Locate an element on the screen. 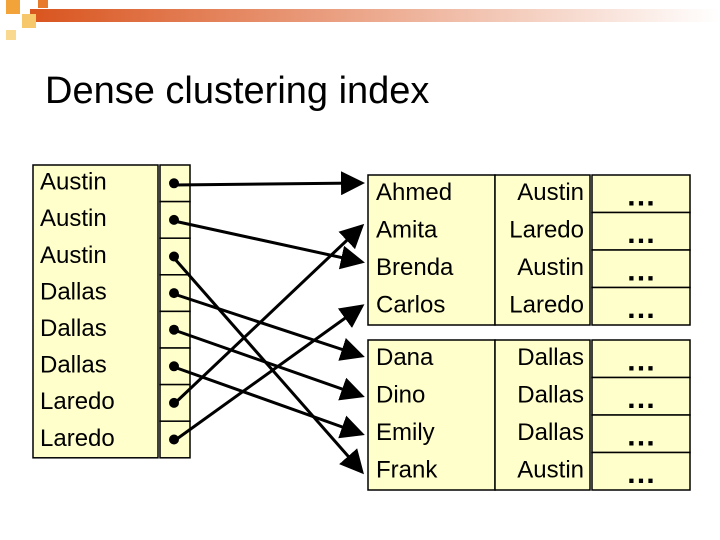 The height and width of the screenshot is (540, 720). index-column is located at coordinates (95, 311).